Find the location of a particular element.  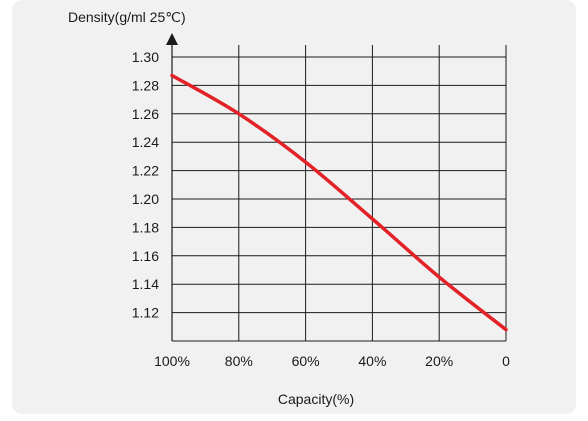

x-tick-label: 0 is located at coordinates (506, 361).